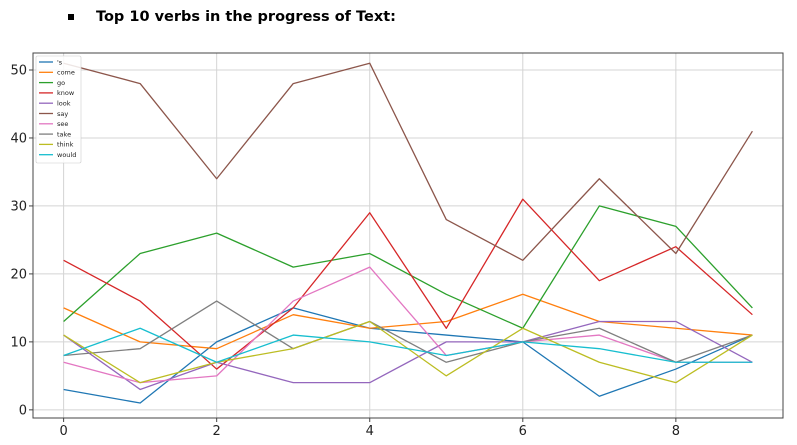 Image resolution: width=797 pixels, height=445 pixels. What do you see at coordinates (18, 138) in the screenshot?
I see `y-tick-label: 40` at bounding box center [18, 138].